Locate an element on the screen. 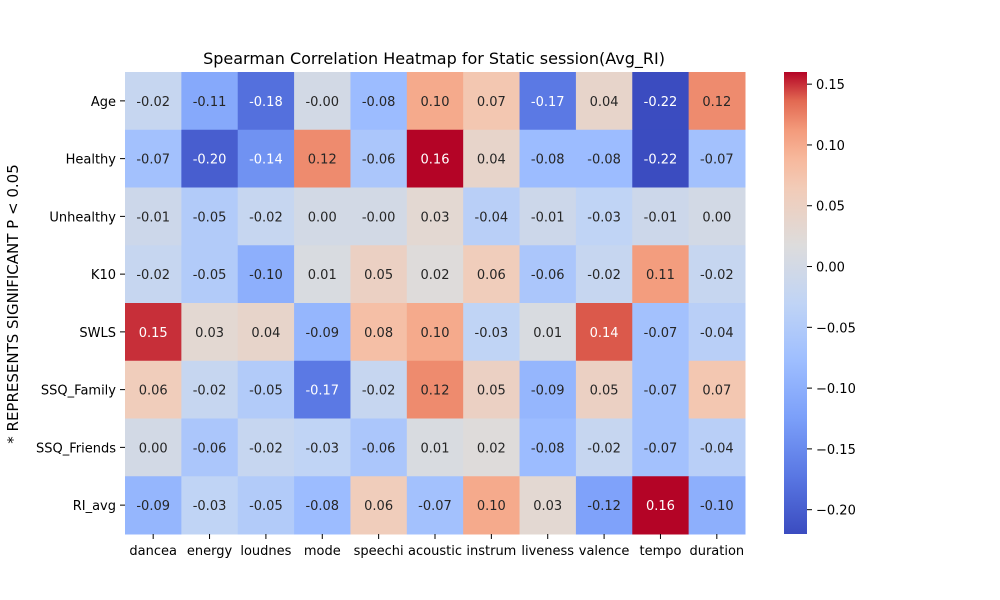 The height and width of the screenshot is (600, 1000). cell-value-label: -0.09 is located at coordinates (322, 333).